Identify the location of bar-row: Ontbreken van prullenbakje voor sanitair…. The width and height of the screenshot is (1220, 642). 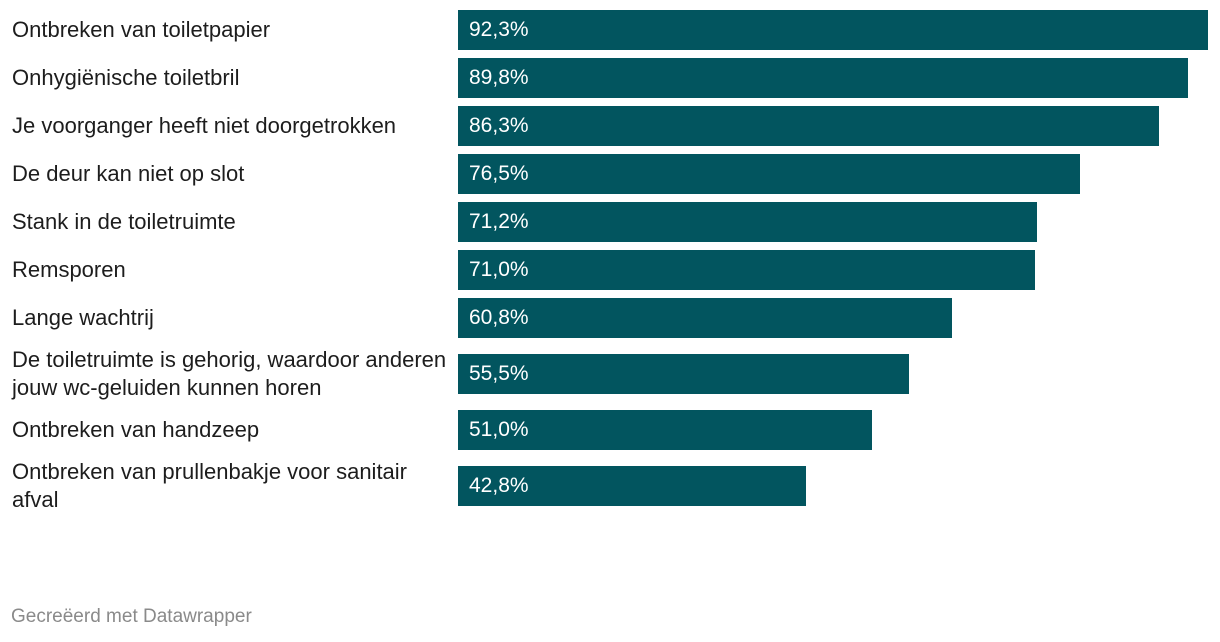
(610, 486).